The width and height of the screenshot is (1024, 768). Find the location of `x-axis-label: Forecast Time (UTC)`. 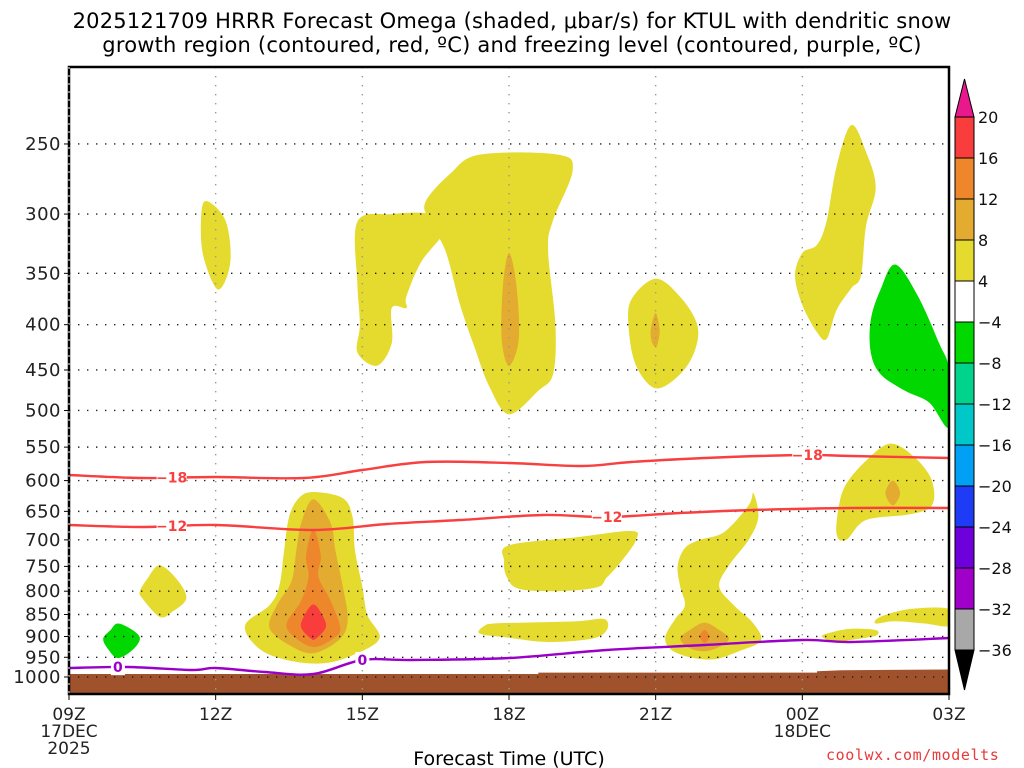

x-axis-label: Forecast Time (UTC) is located at coordinates (508, 758).